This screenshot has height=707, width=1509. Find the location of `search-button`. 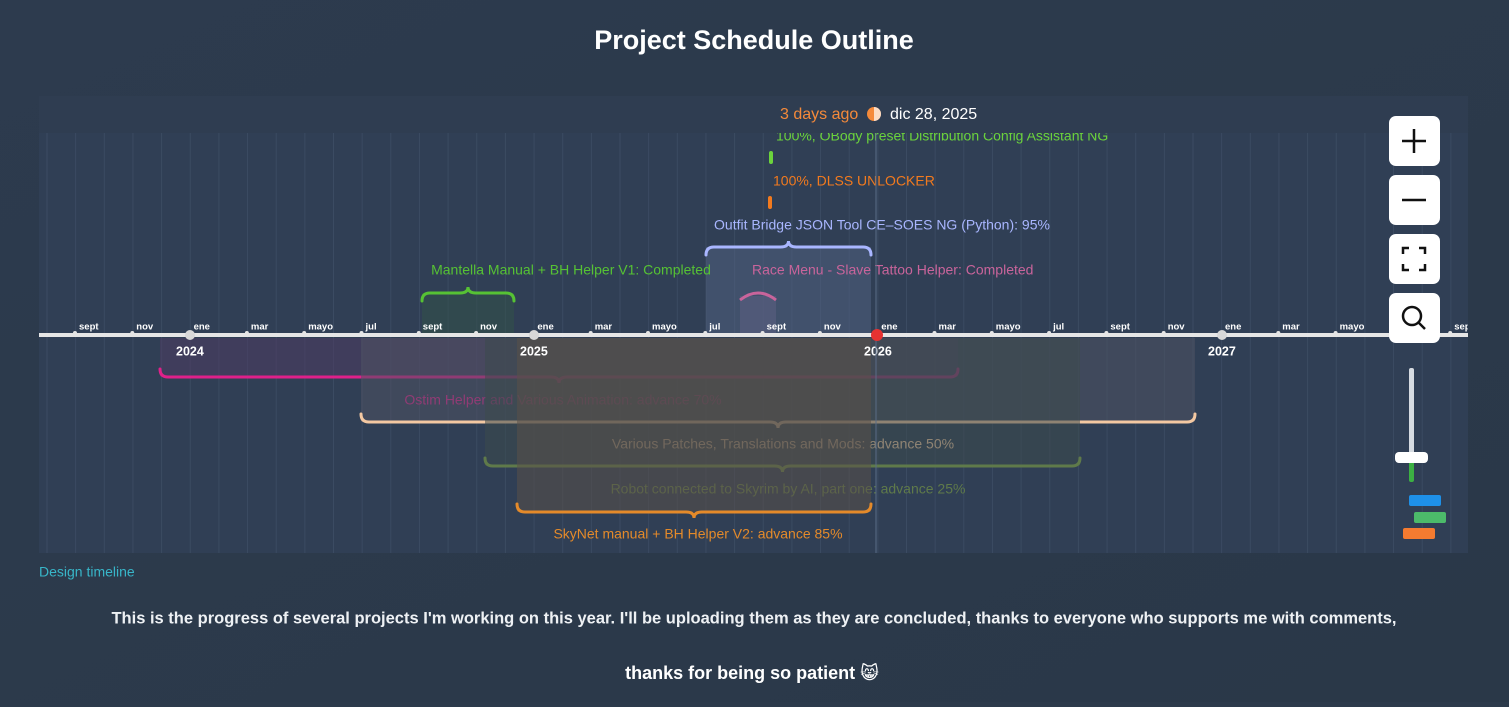

search-button is located at coordinates (1414, 318).